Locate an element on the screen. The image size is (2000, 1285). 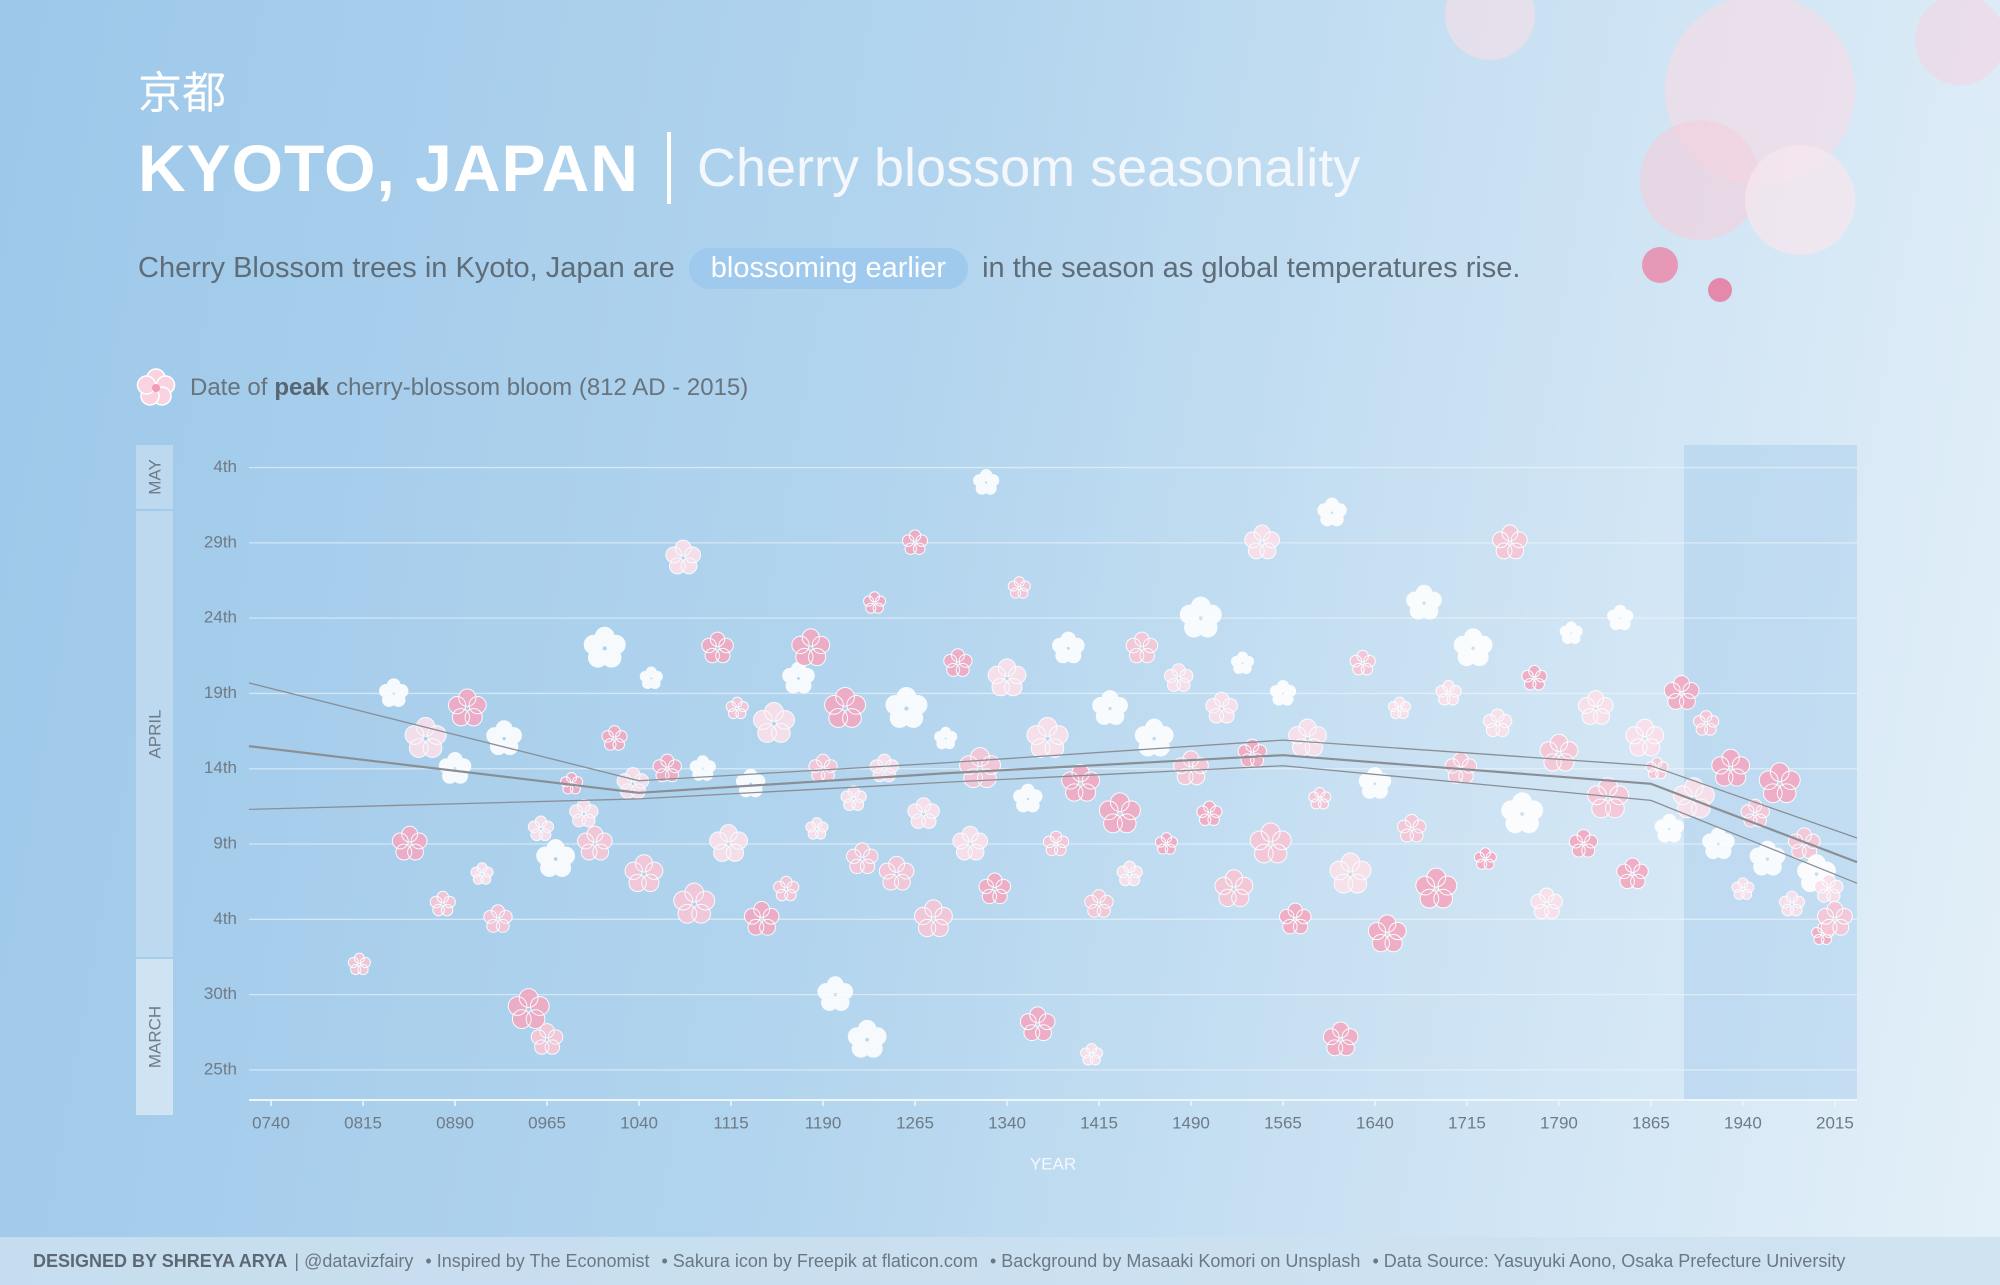
x-tick-label: 1640 is located at coordinates (1375, 1122).